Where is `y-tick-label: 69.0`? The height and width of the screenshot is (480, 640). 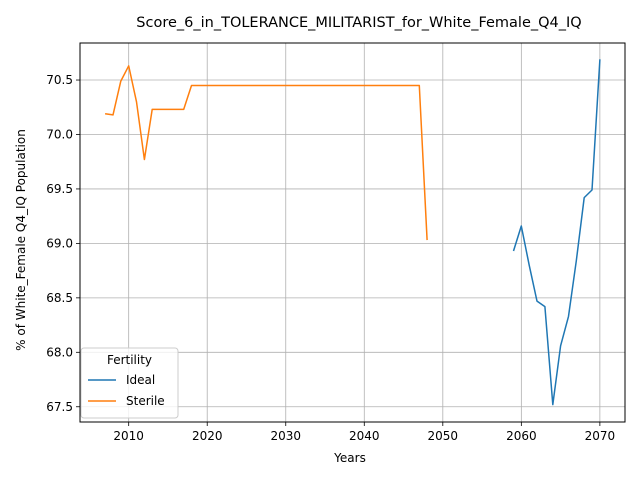
y-tick-label: 69.0 is located at coordinates (59, 243).